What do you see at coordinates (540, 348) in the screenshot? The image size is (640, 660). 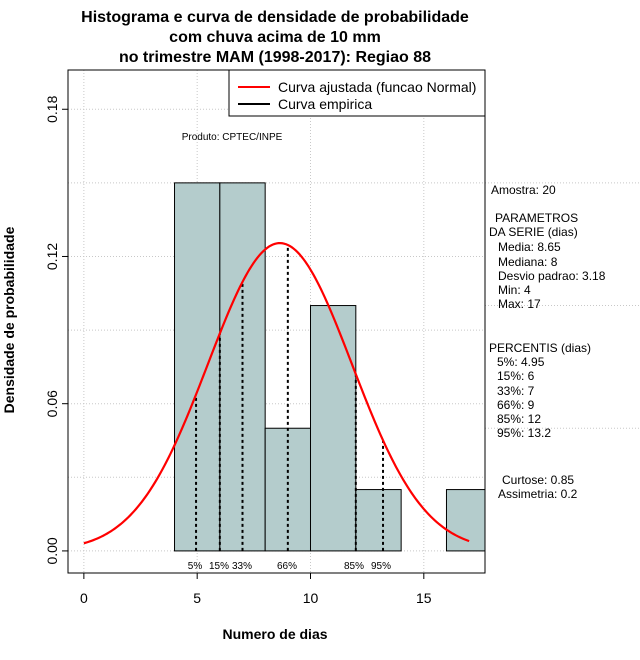 I see `stat-percentis-title: PERCENTIS (dias)` at bounding box center [540, 348].